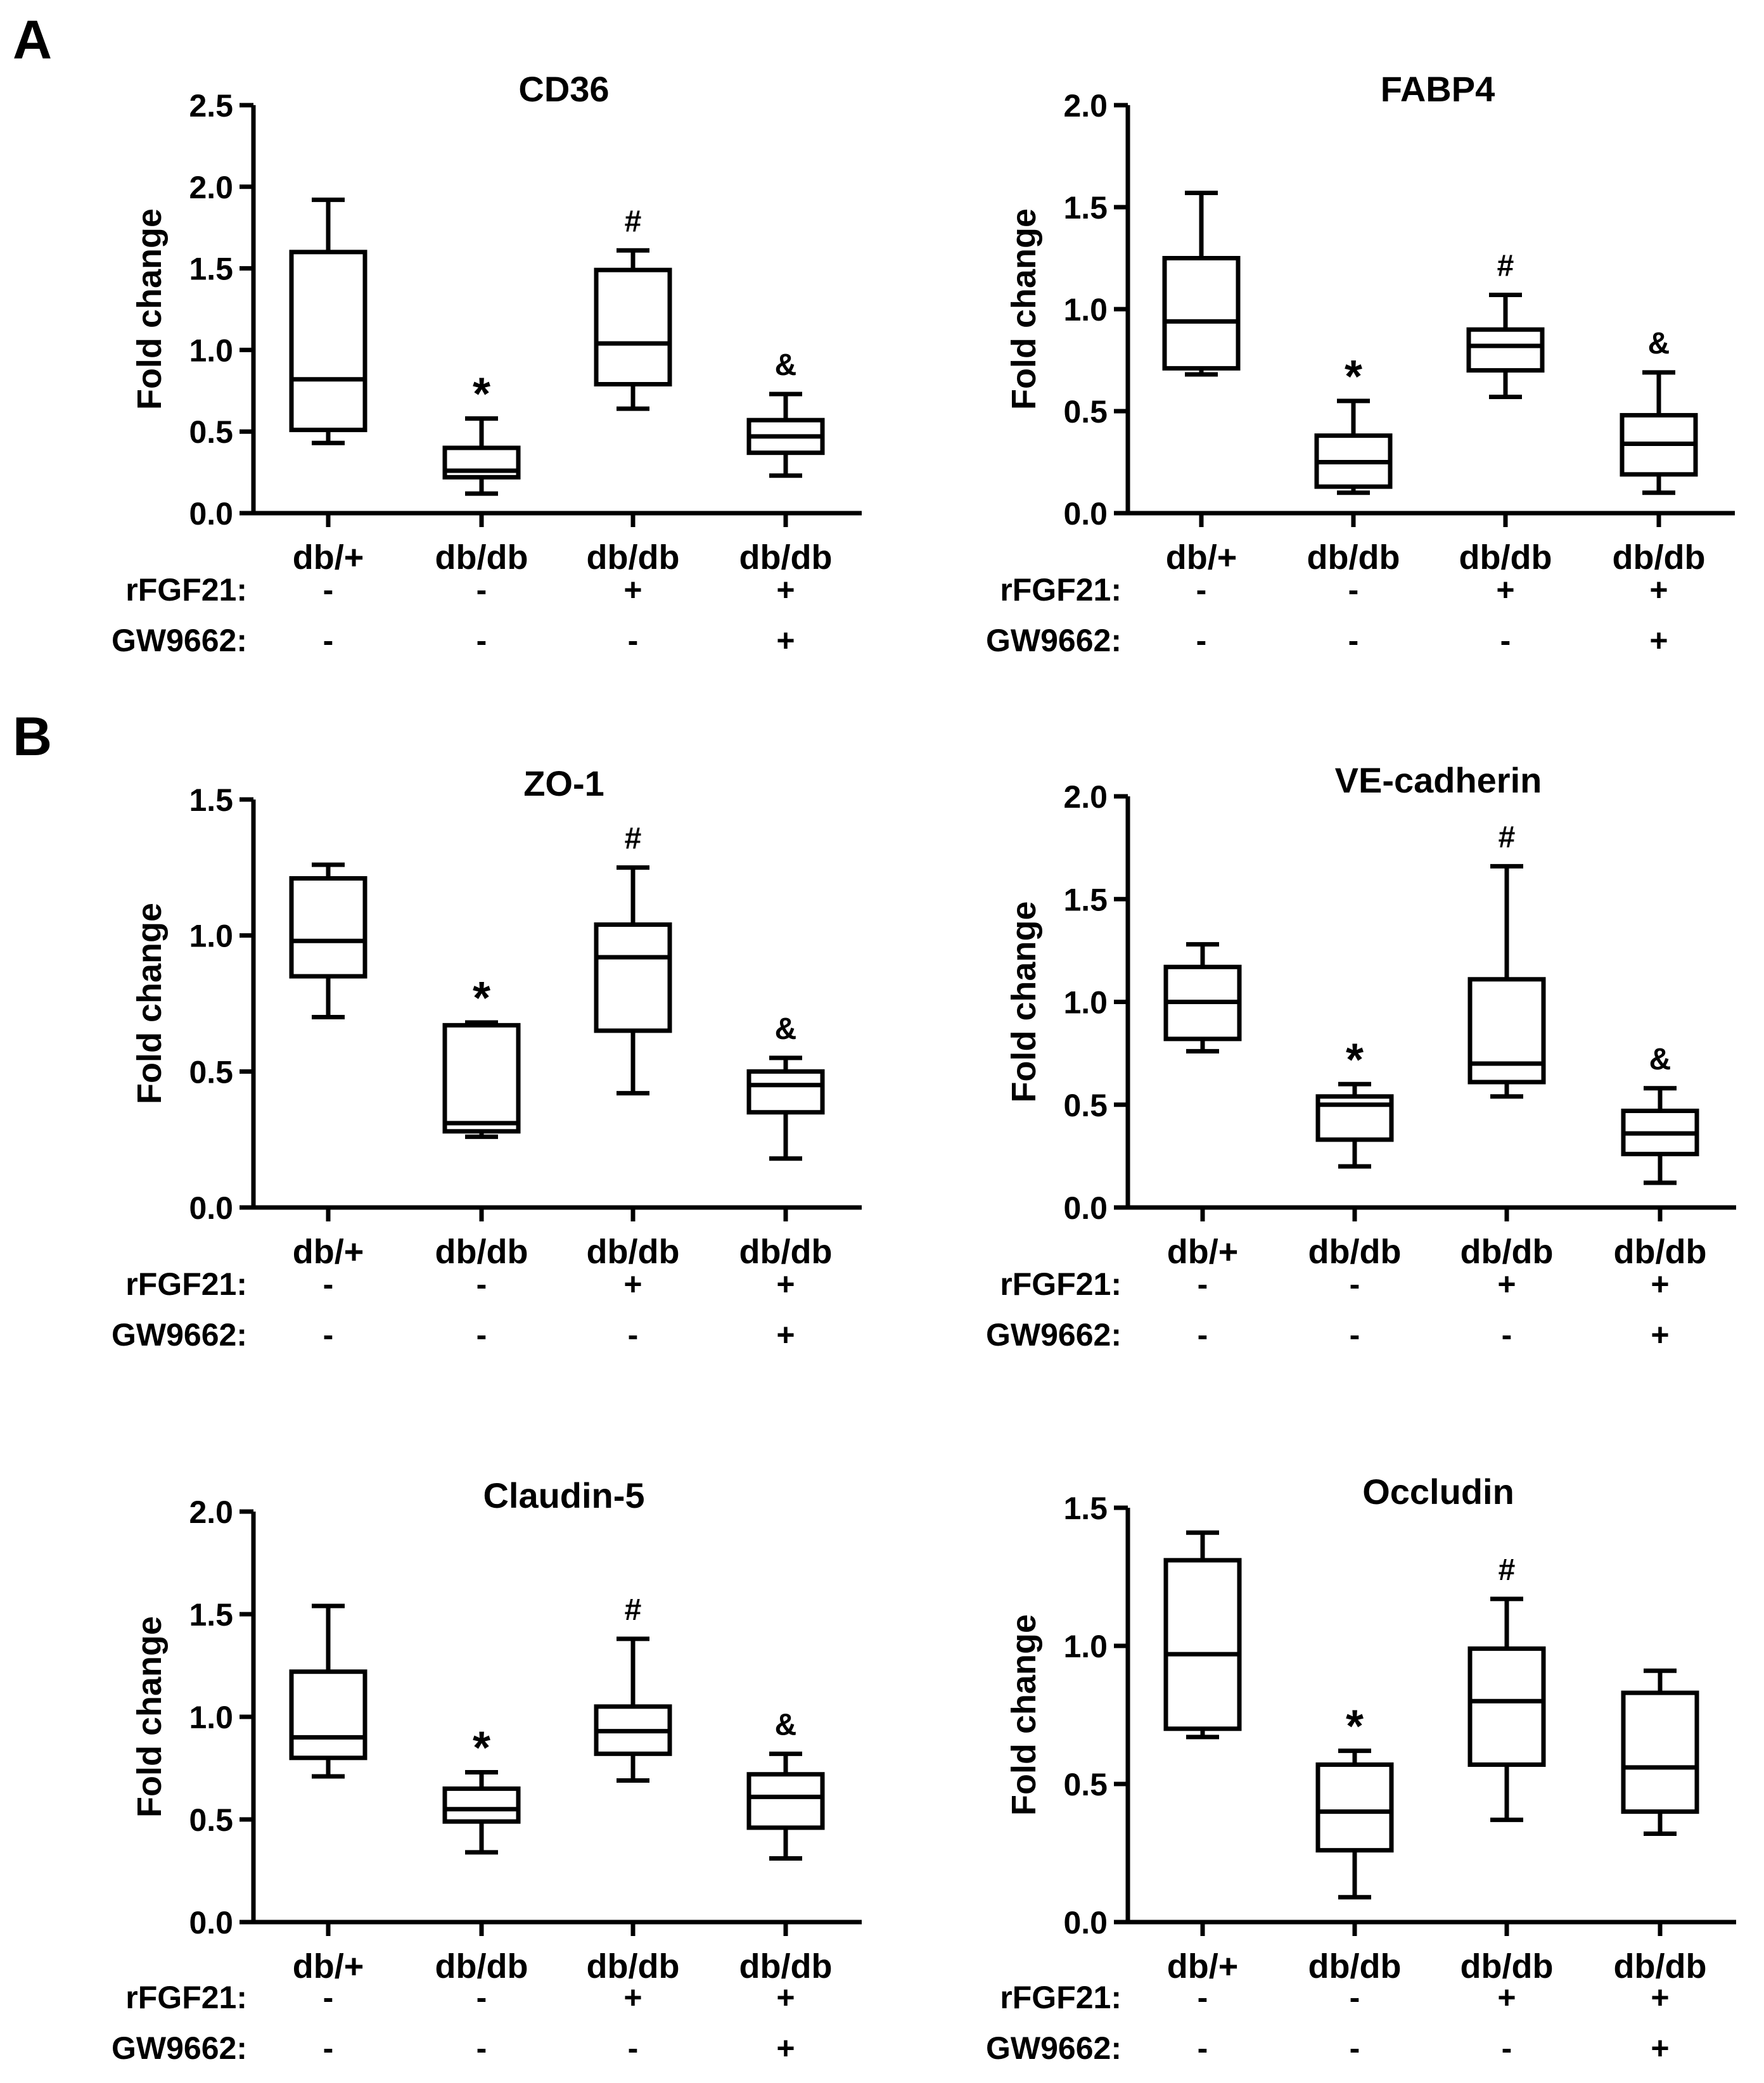 The image size is (1764, 2083). I want to click on y-tick-label: 2.5, so click(211, 106).